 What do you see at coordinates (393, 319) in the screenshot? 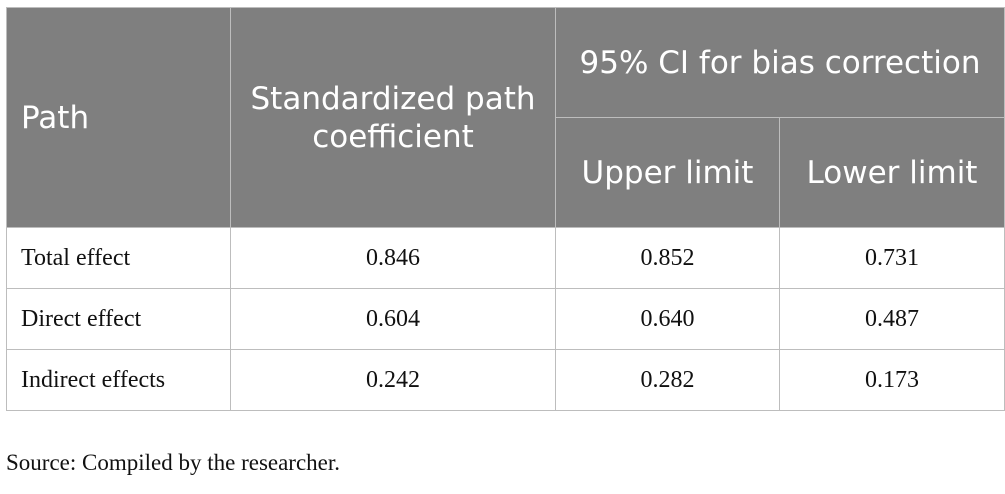
I see `row-coefficient: 0.604` at bounding box center [393, 319].